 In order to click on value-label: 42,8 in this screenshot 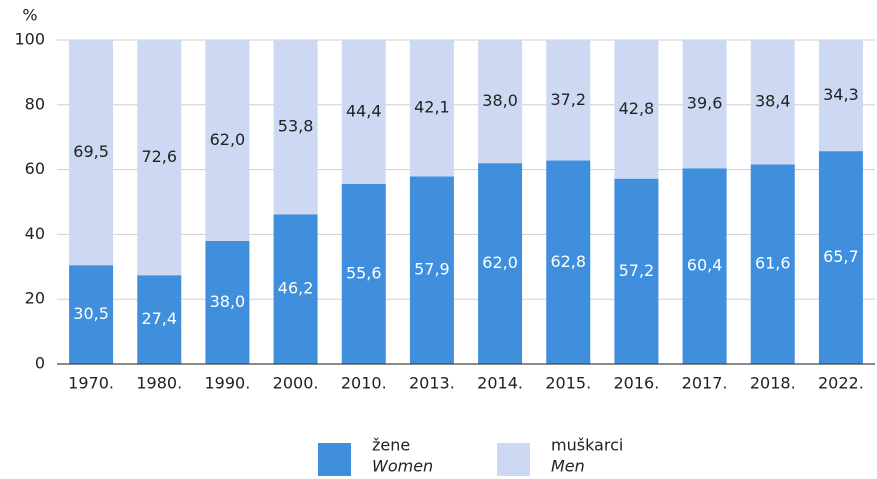, I will do `click(637, 108)`.